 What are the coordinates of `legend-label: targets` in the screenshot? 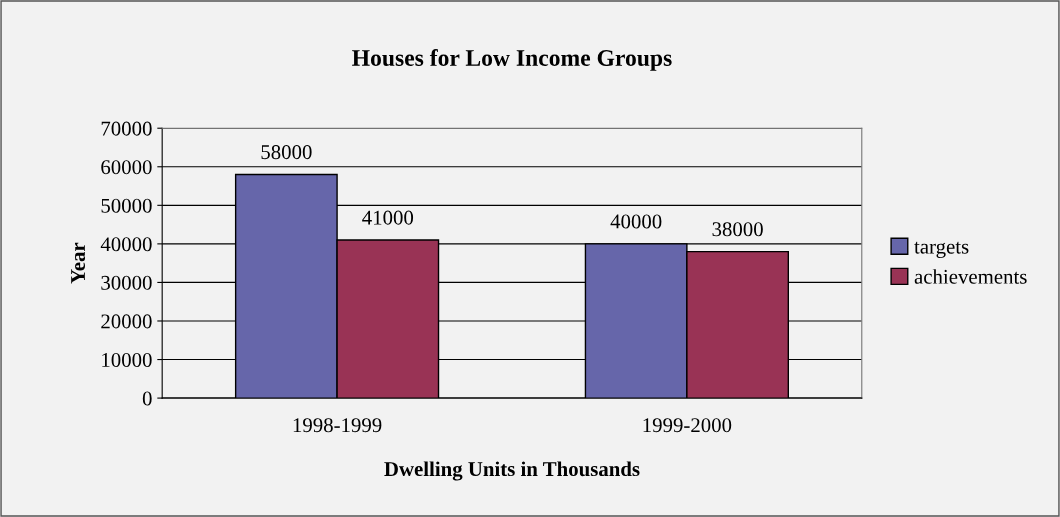 It's located at (941, 249).